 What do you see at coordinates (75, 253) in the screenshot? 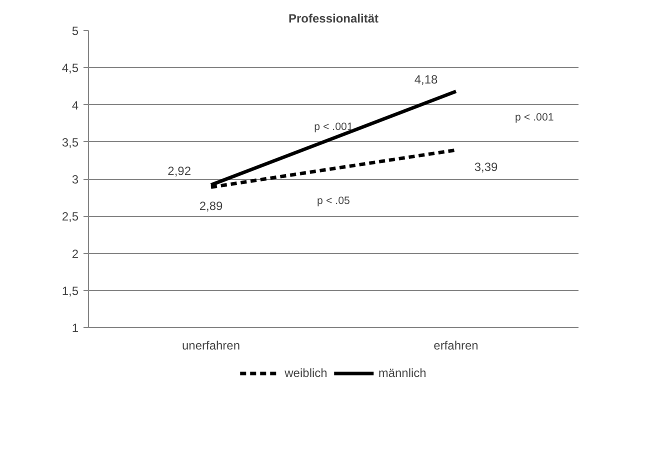
I see `y-tick-label: 2` at bounding box center [75, 253].